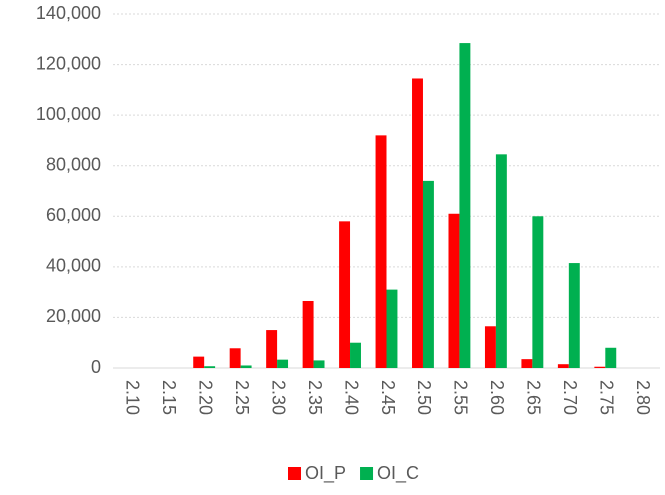 This screenshot has width=665, height=495. Describe the element at coordinates (351, 397) in the screenshot. I see `x-tick-label: 2.40` at that location.